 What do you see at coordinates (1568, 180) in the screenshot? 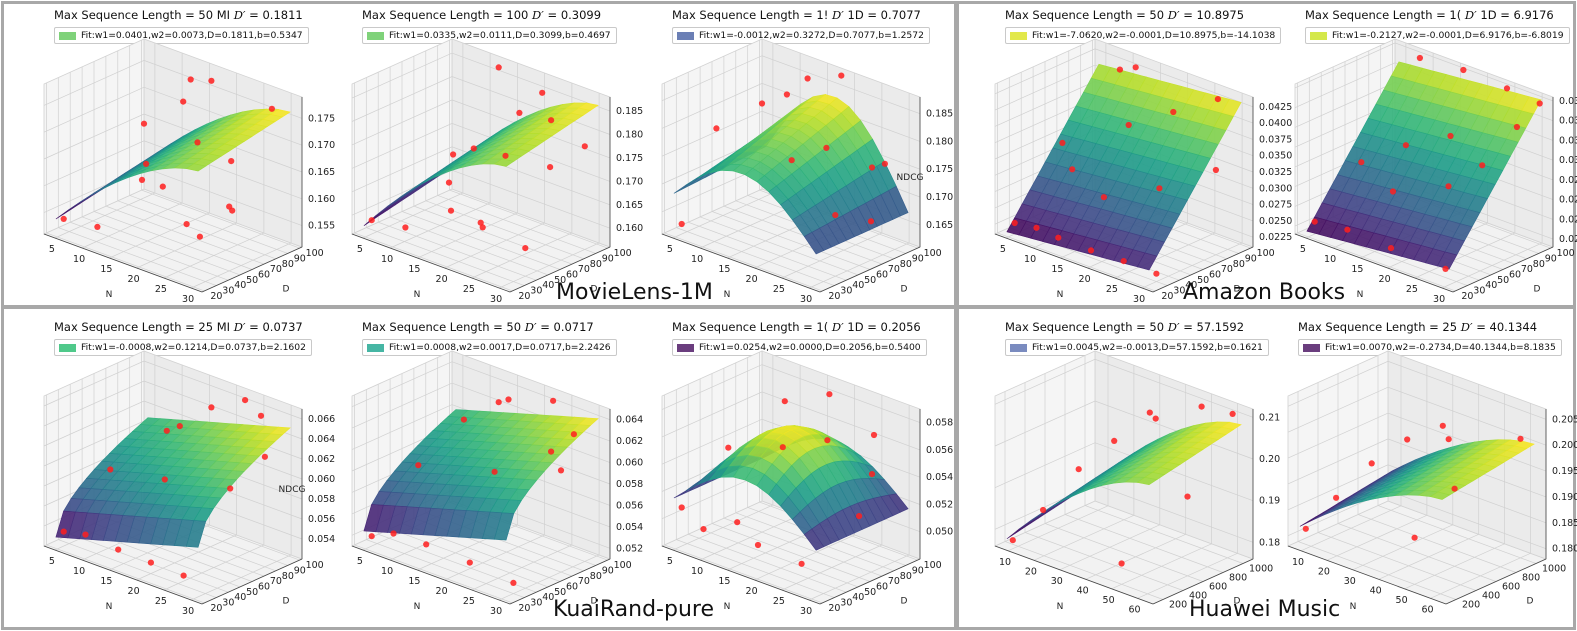
I see `tick-label-z: 0.0275` at bounding box center [1568, 180].